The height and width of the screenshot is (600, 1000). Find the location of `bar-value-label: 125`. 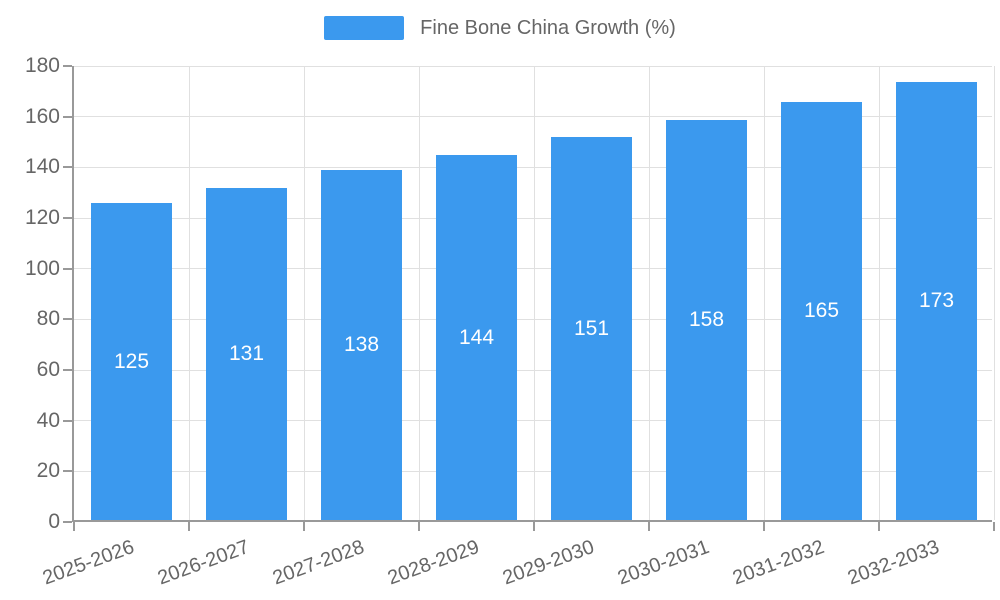

bar-value-label: 125 is located at coordinates (131, 361).